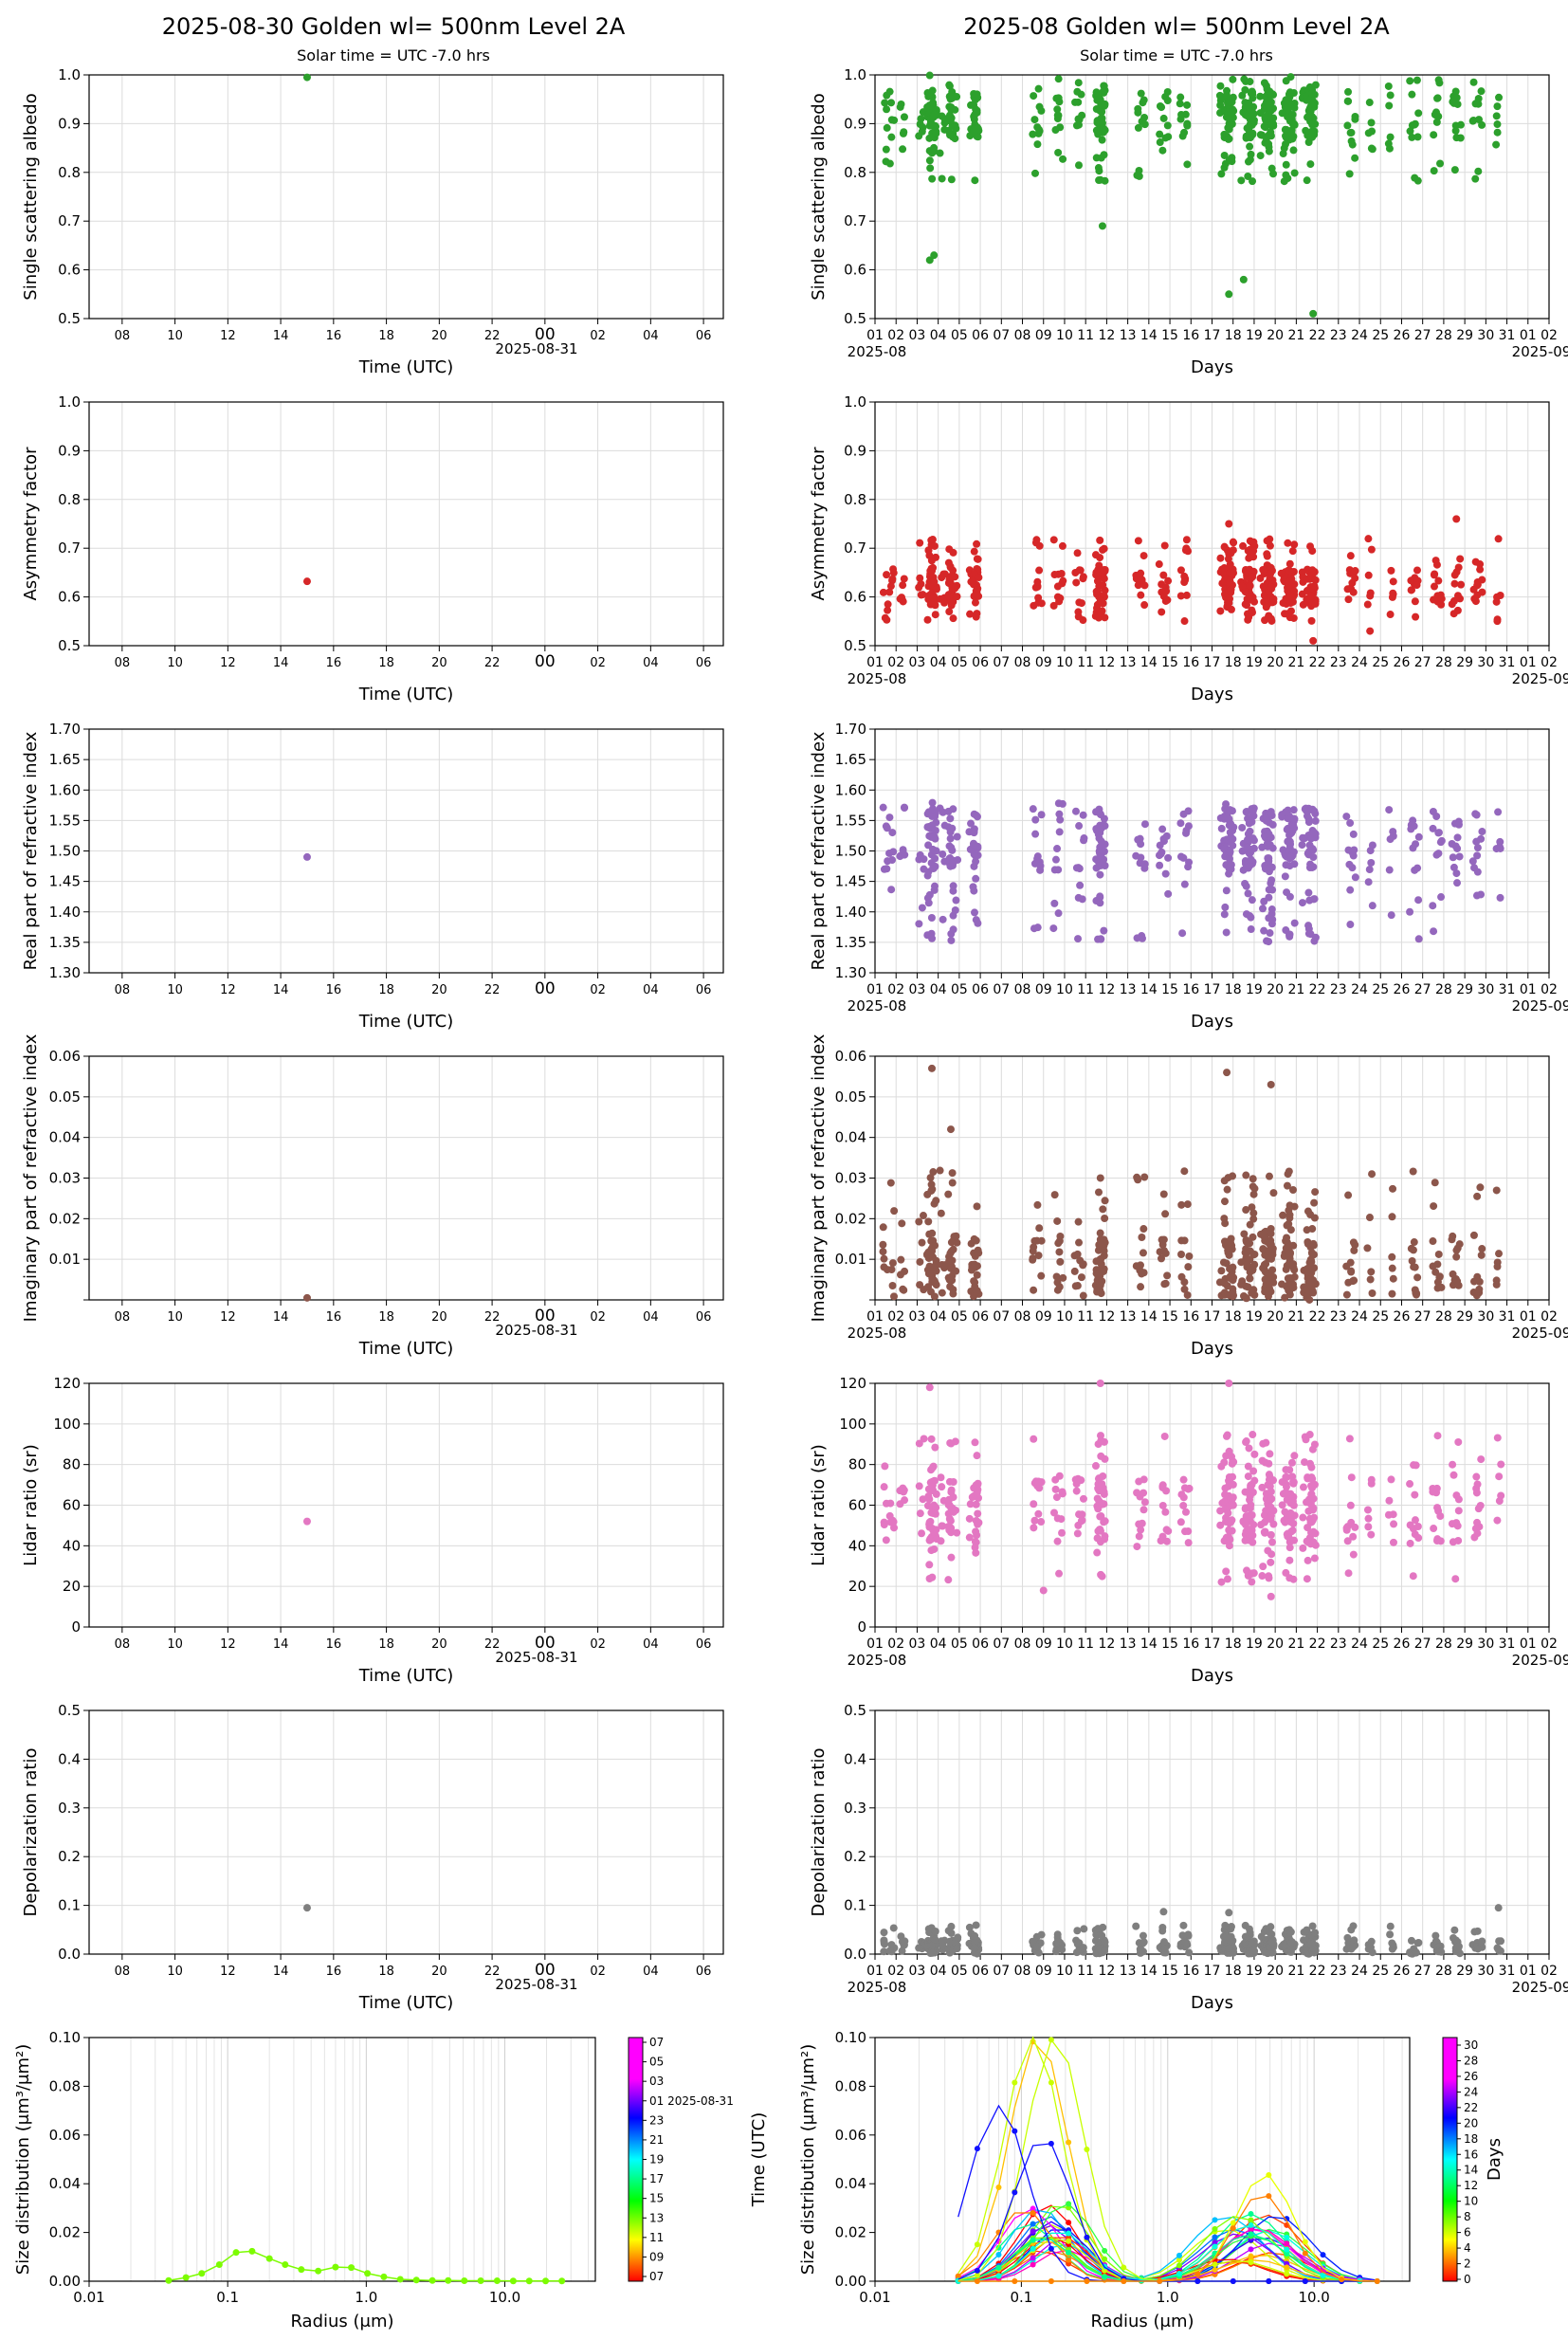 This screenshot has width=1568, height=2340. What do you see at coordinates (917, 1644) in the screenshot?
I see `x-tick-label: 03` at bounding box center [917, 1644].